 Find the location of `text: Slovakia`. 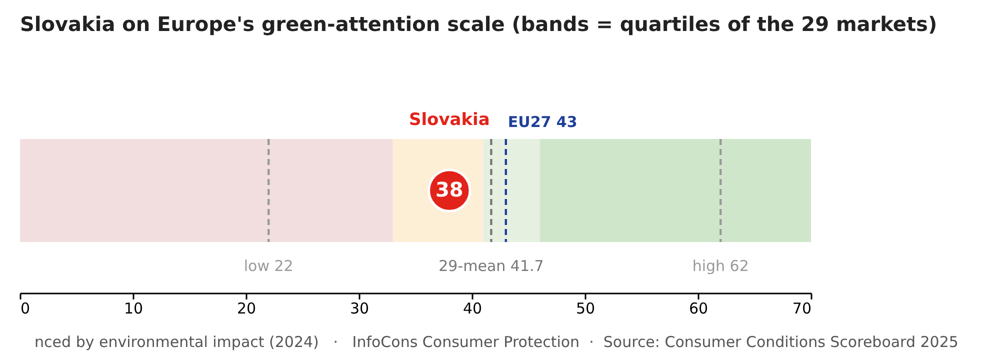

text: Slovakia is located at coordinates (449, 120).